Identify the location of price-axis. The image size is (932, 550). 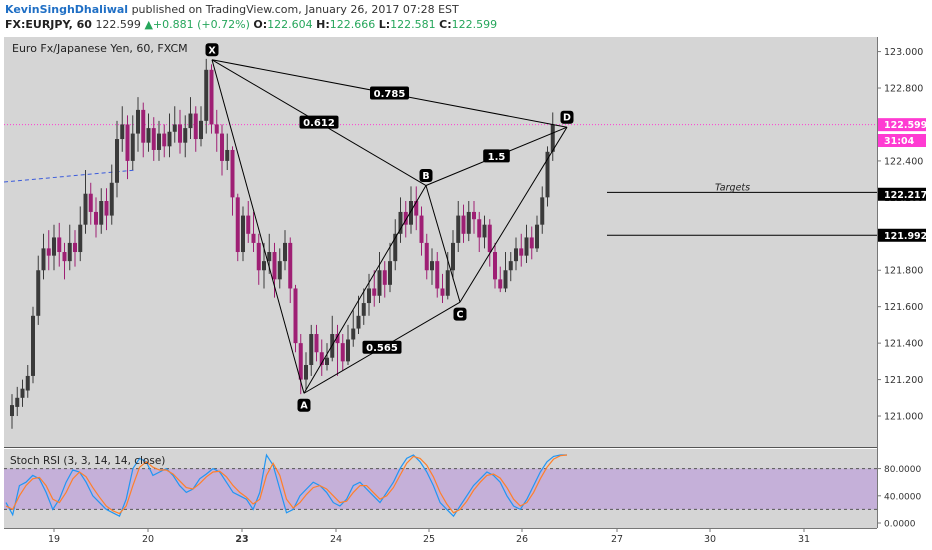
(904, 282).